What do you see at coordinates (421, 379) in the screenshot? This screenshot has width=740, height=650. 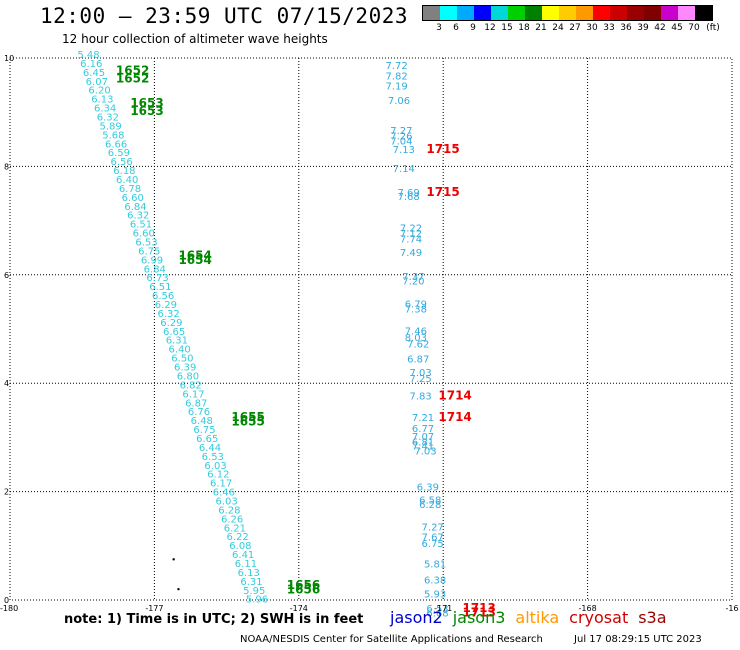 I see `track-2-wave-height: 7.25` at bounding box center [421, 379].